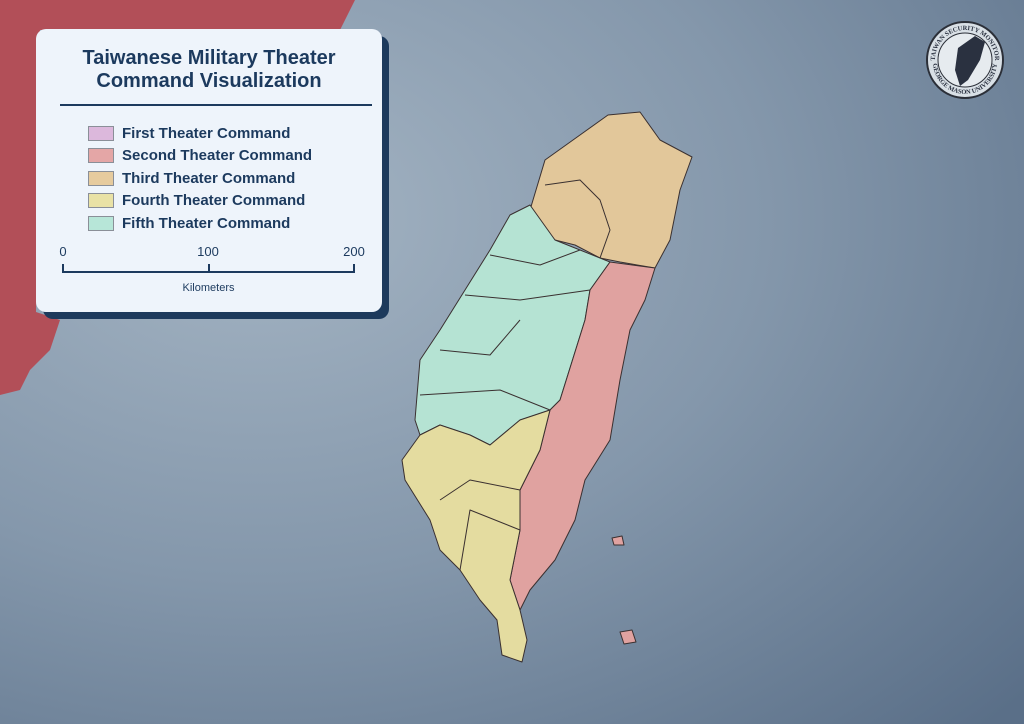 The width and height of the screenshot is (1024, 724). I want to click on legend-label: Second Theater Command, so click(217, 156).